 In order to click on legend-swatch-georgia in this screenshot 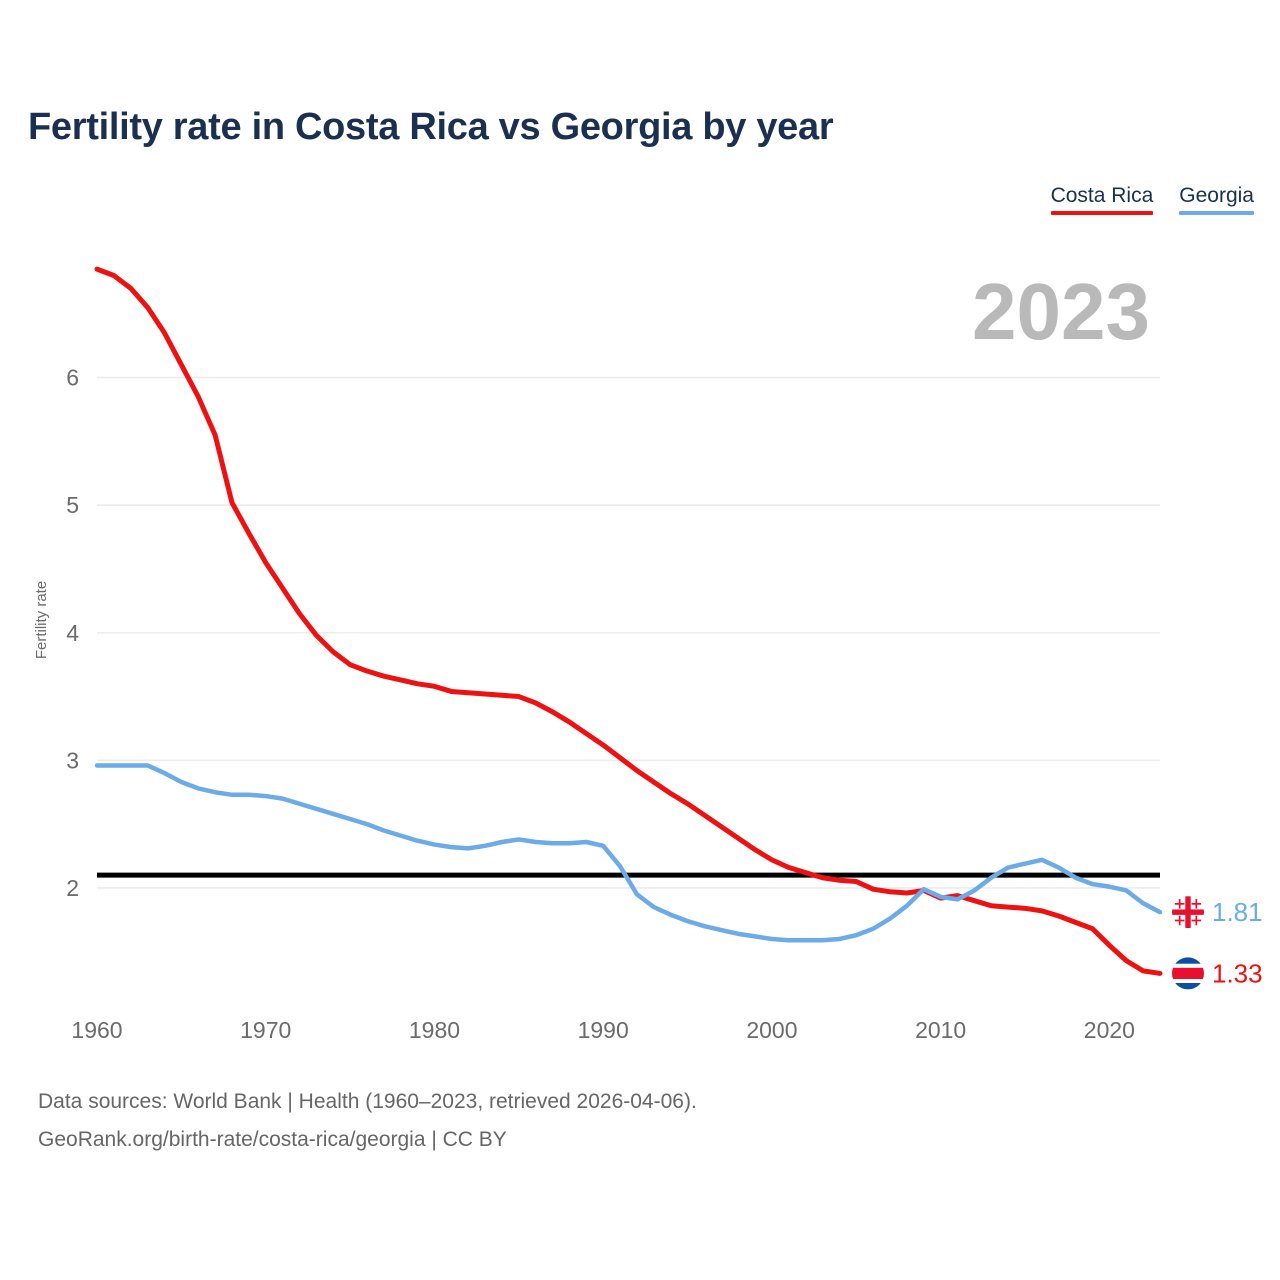, I will do `click(1216, 213)`.